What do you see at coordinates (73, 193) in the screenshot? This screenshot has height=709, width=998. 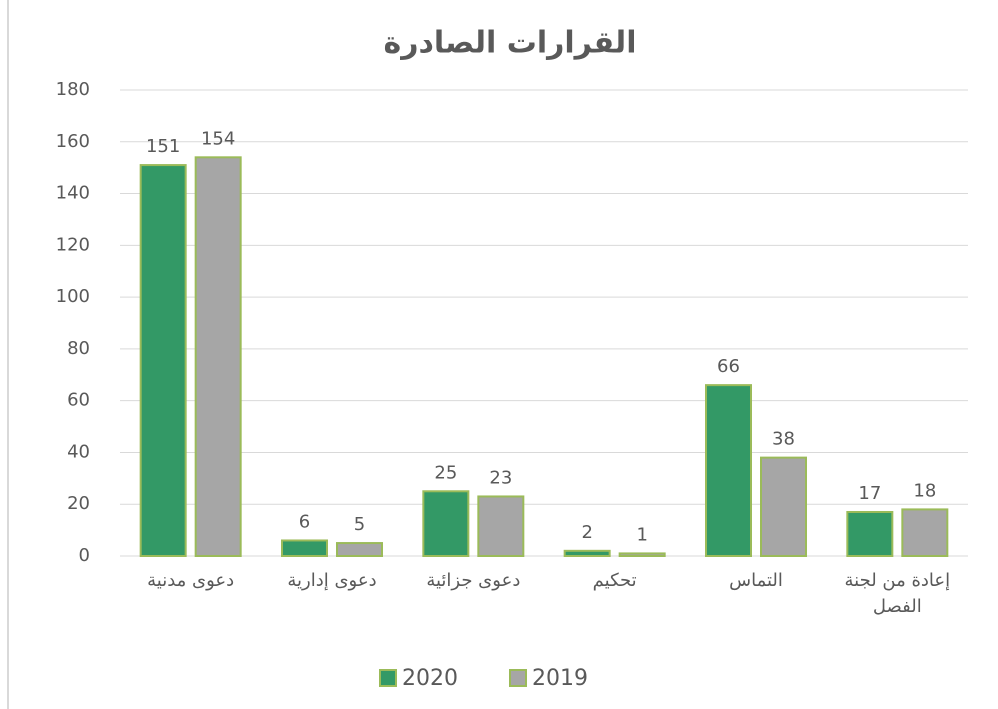 I see `y-tick-label: 140` at bounding box center [73, 193].